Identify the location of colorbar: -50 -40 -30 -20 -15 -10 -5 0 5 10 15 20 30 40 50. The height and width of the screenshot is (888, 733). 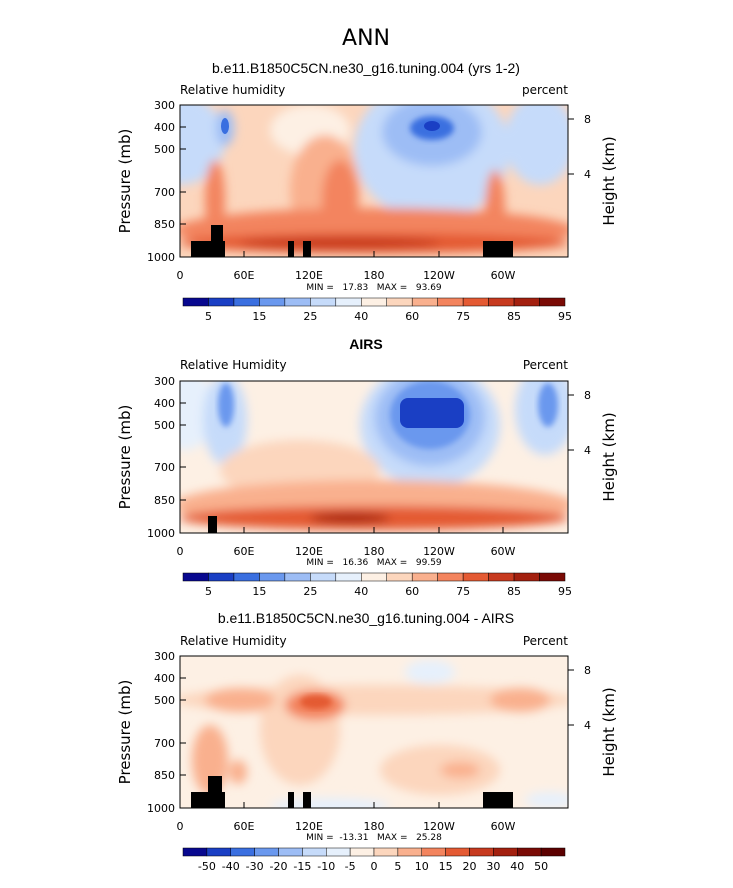
(374, 860).